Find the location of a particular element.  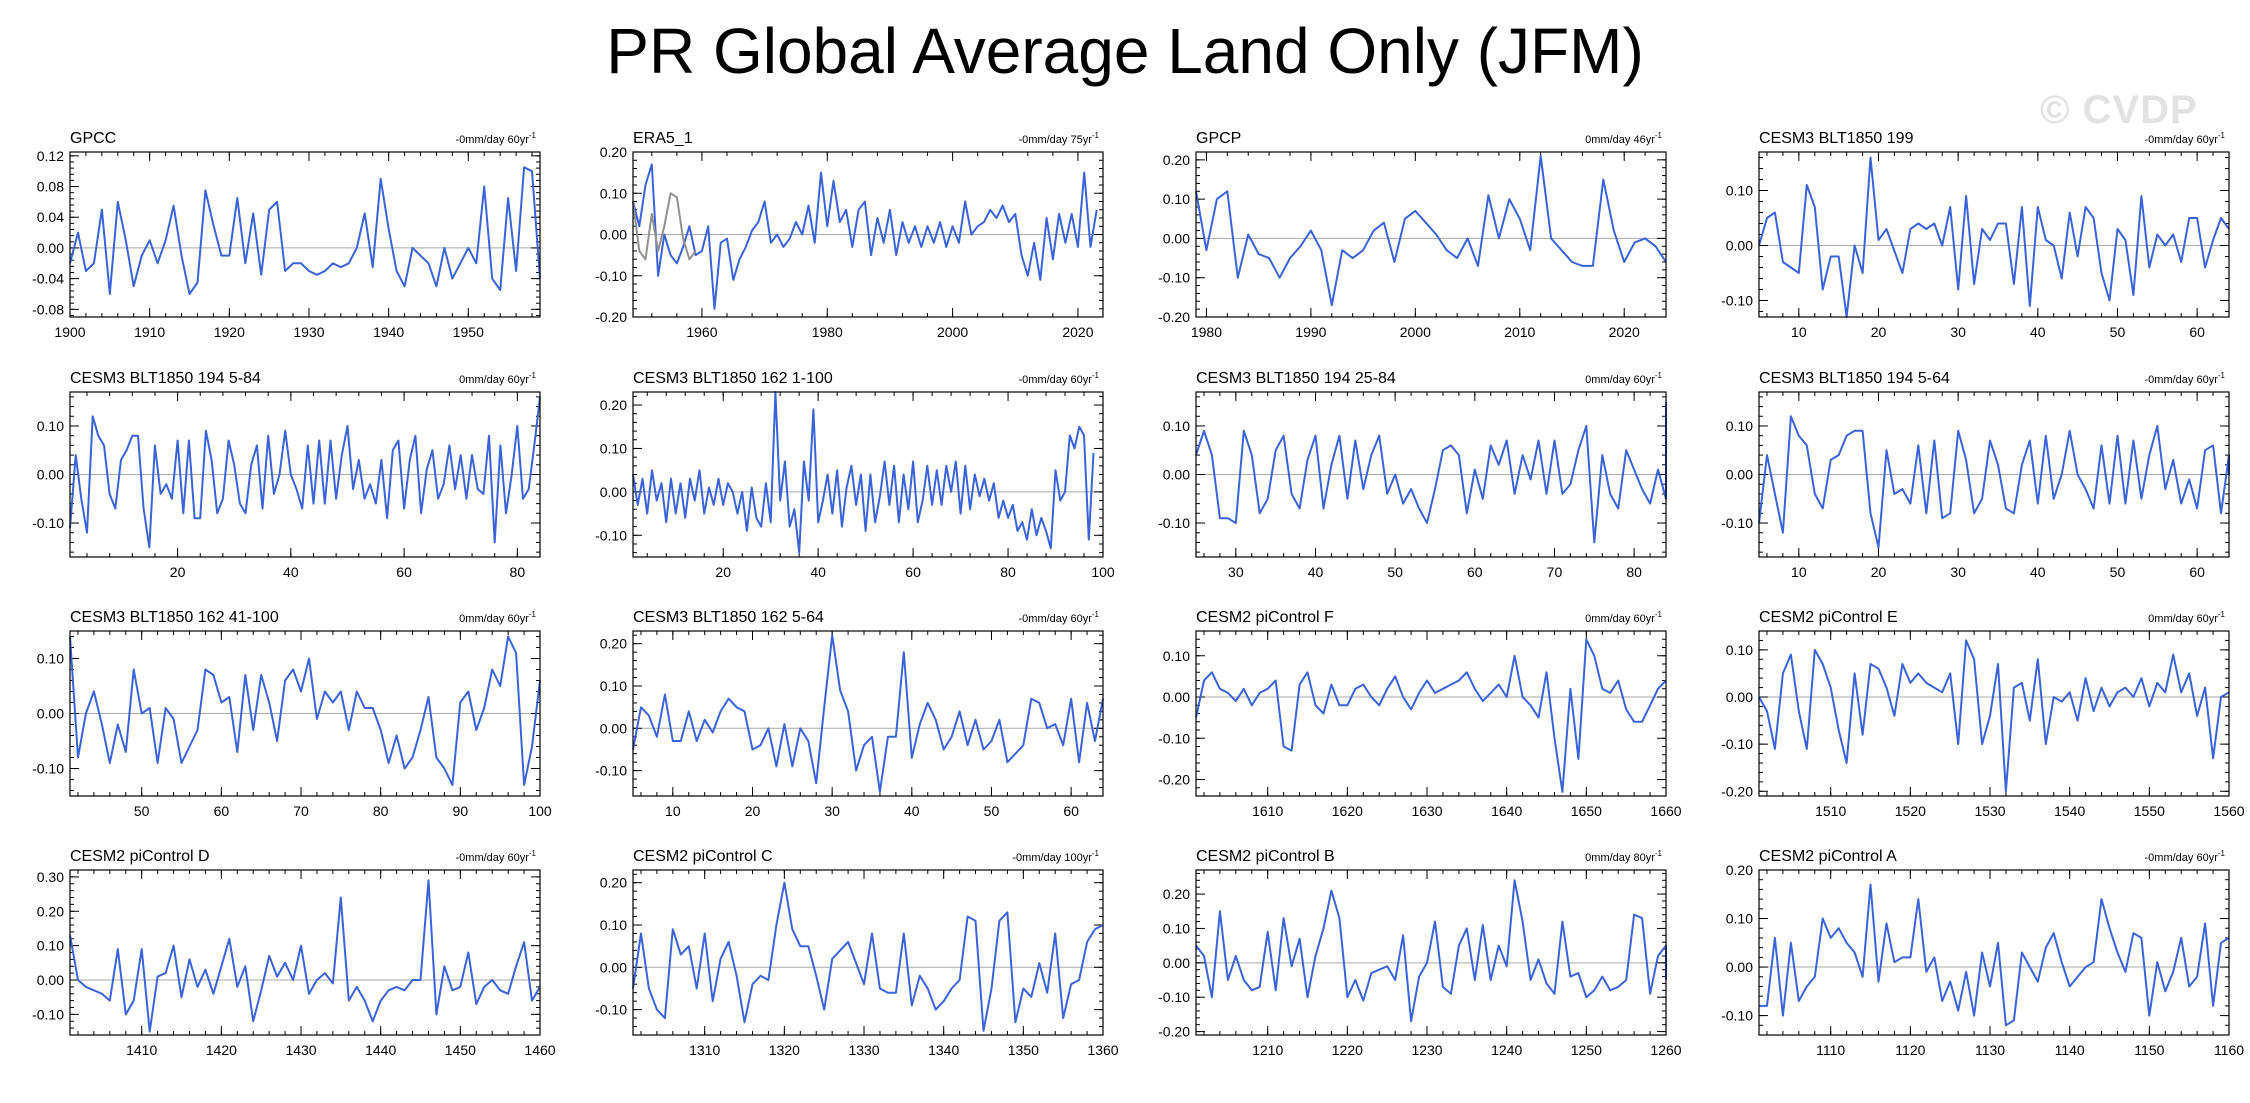

x-tick-label: 1610 is located at coordinates (1267, 811).